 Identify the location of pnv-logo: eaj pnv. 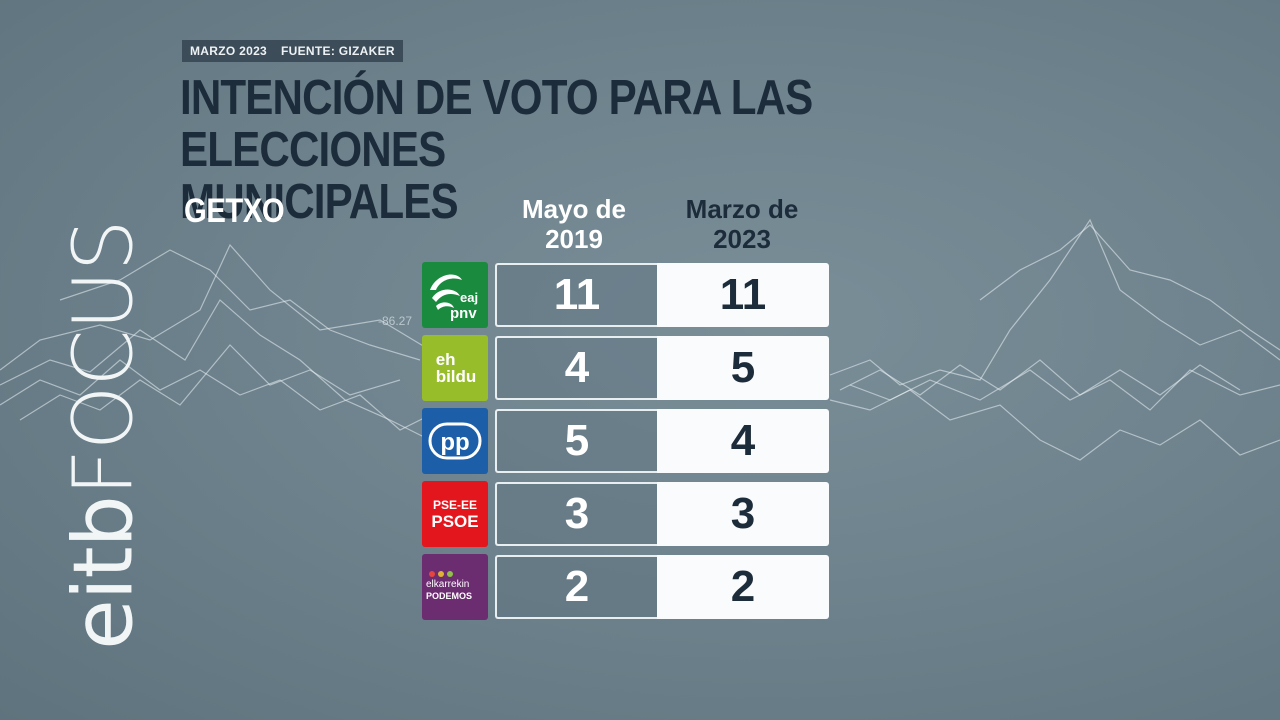
(455, 295).